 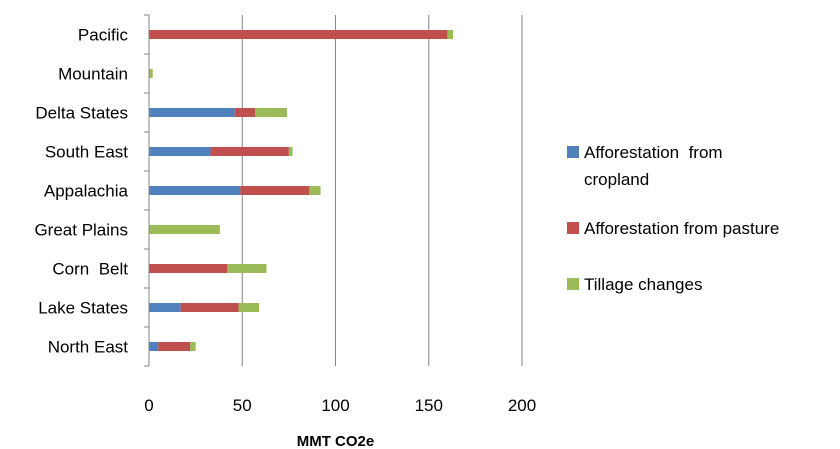 I want to click on x-tick-label: 0, so click(x=148, y=405).